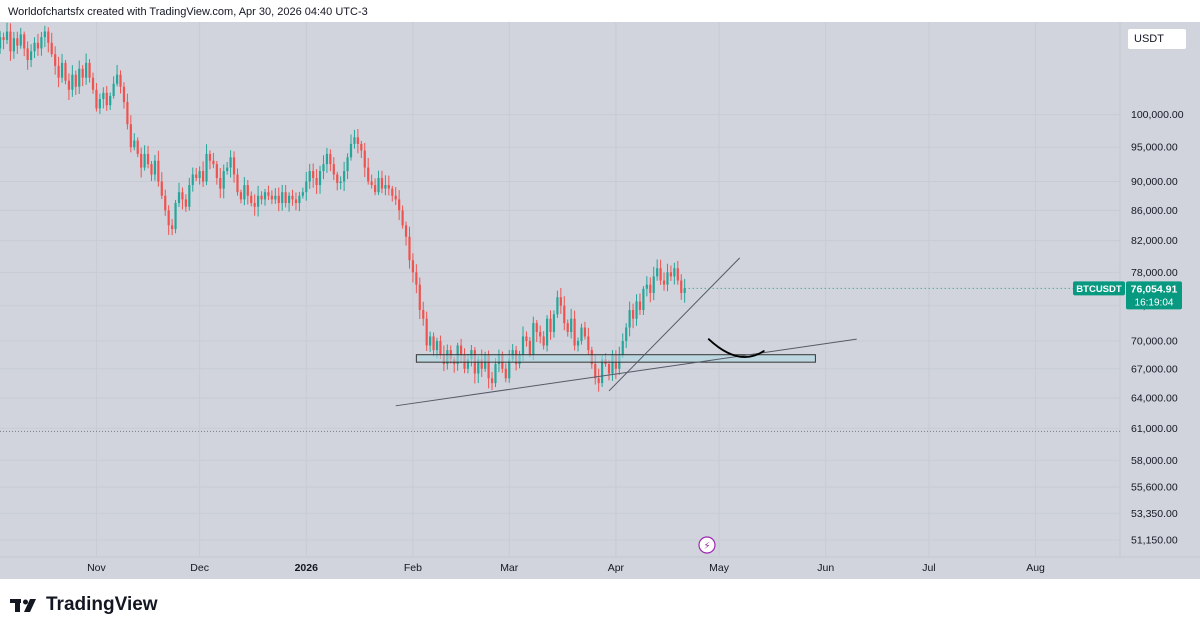 The image size is (1200, 632). Describe the element at coordinates (615, 358) in the screenshot. I see `support-zone-rectangle` at that location.